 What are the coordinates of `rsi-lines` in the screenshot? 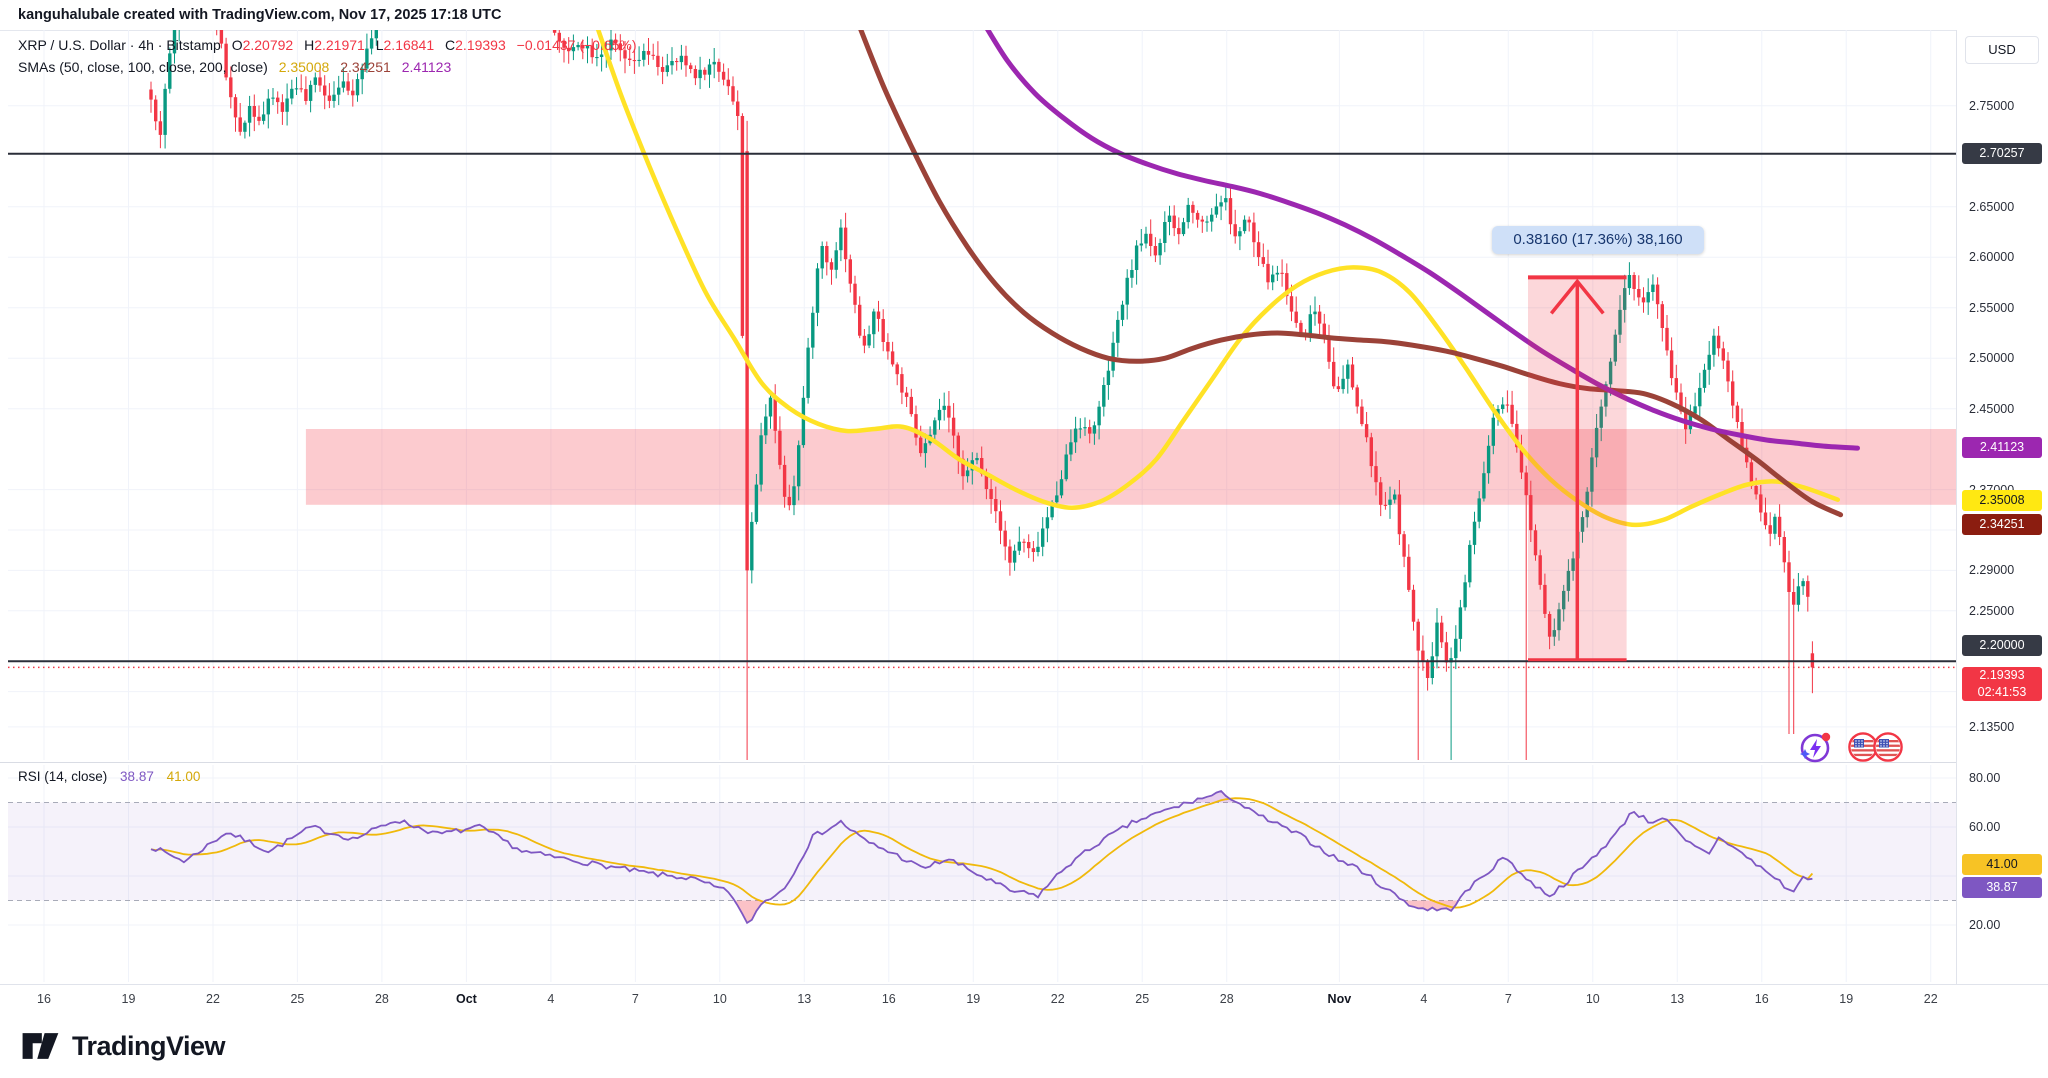 It's located at (982, 857).